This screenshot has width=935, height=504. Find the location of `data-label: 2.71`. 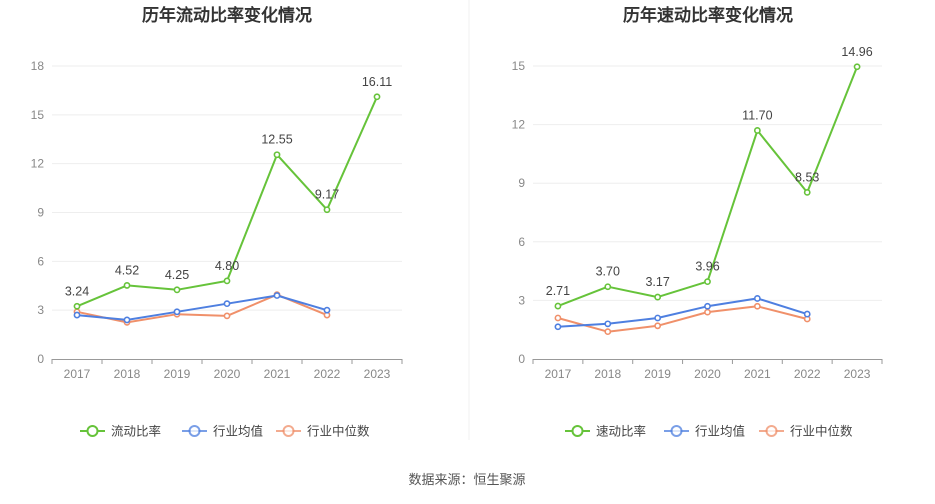

data-label: 2.71 is located at coordinates (558, 291).